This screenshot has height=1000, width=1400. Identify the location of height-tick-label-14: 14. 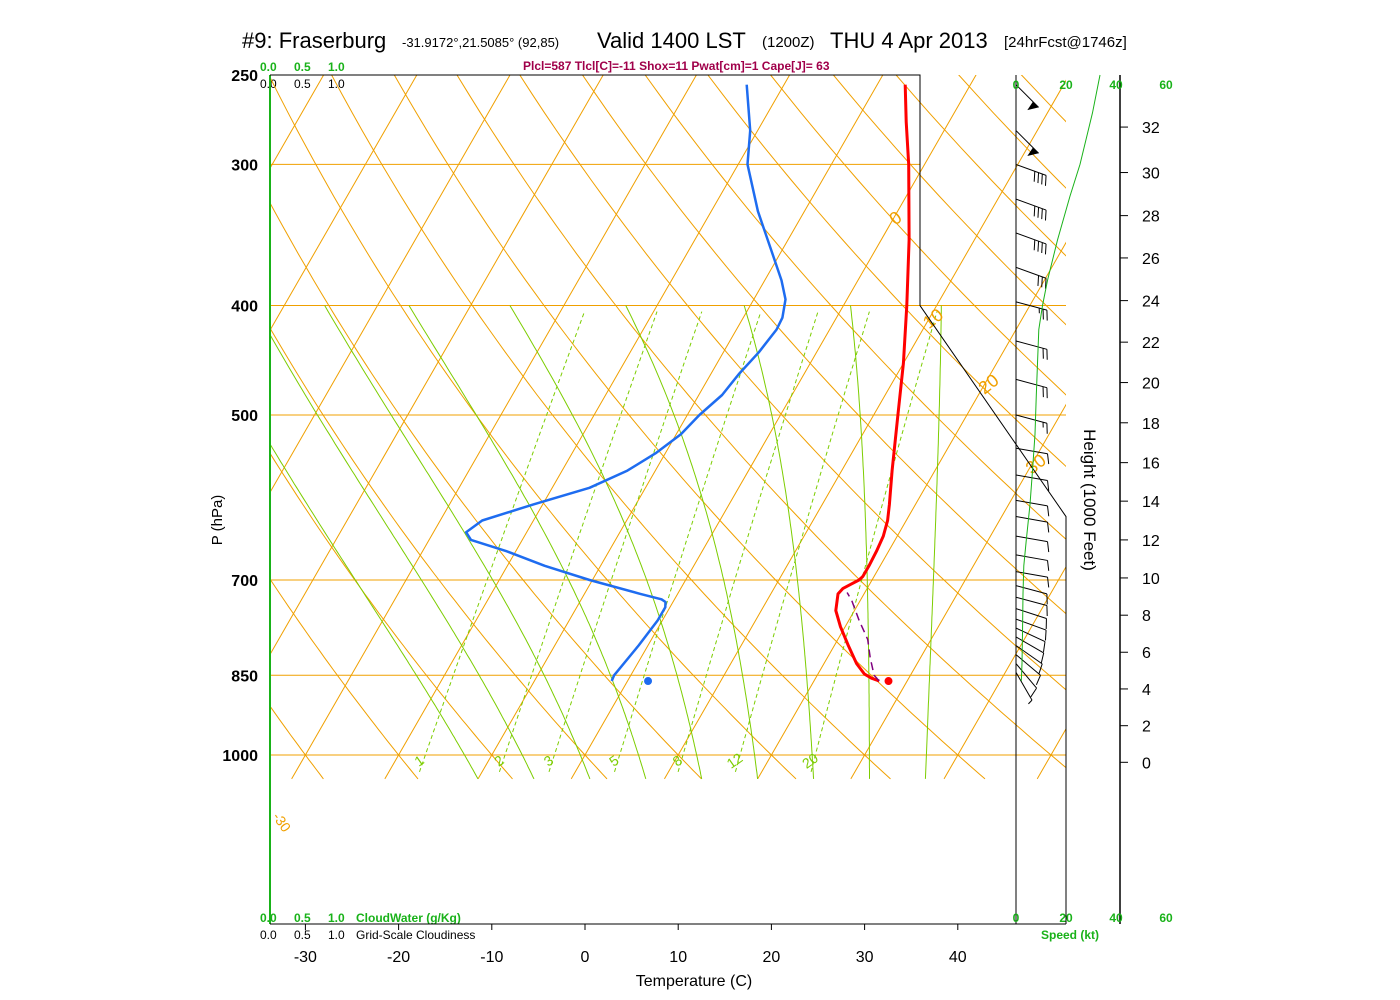
(1151, 502).